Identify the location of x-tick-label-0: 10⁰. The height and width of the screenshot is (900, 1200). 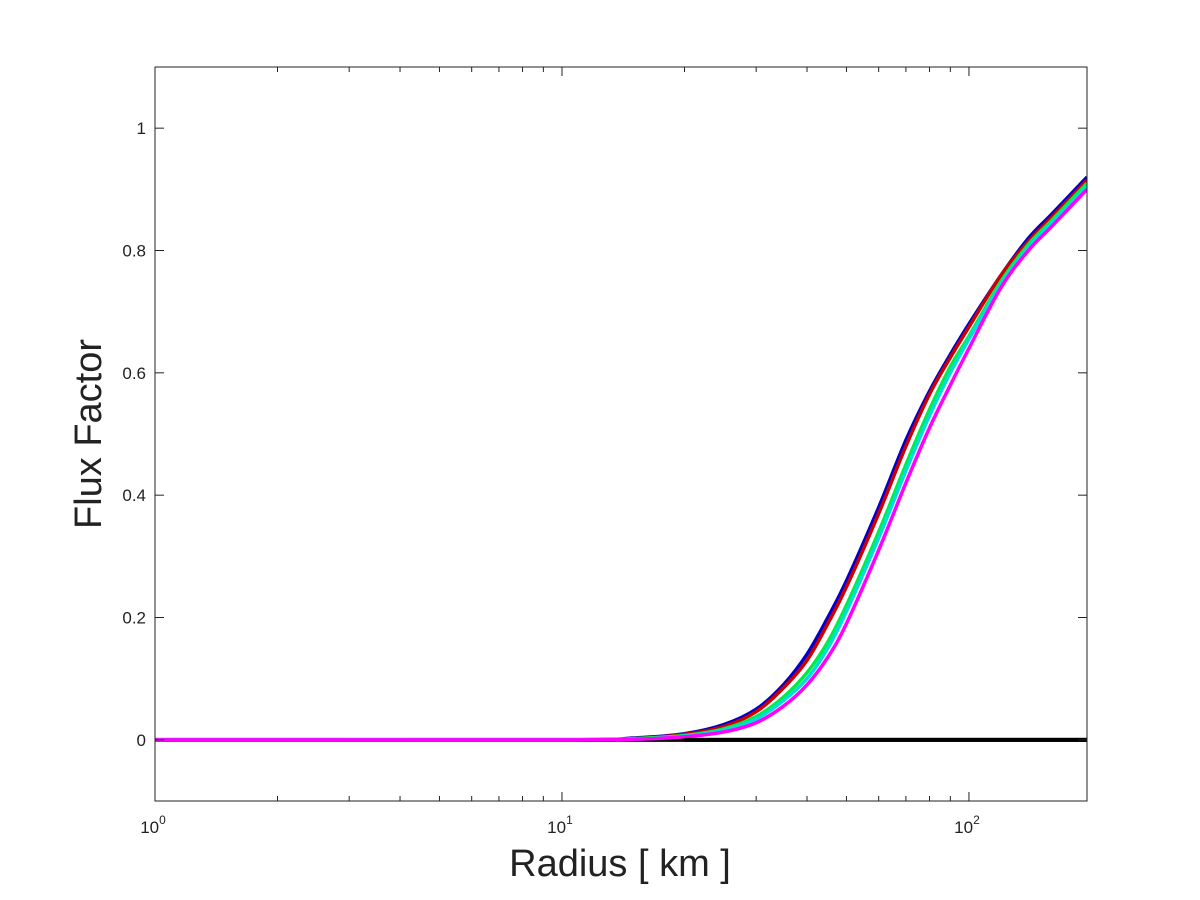
(153, 825).